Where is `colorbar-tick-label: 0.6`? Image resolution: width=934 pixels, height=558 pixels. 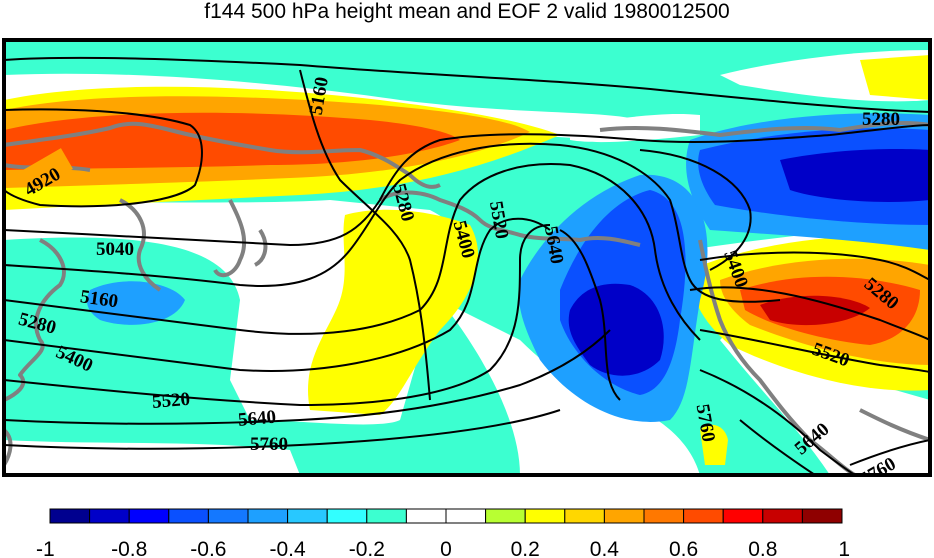
colorbar-tick-label: 0.6 is located at coordinates (683, 548).